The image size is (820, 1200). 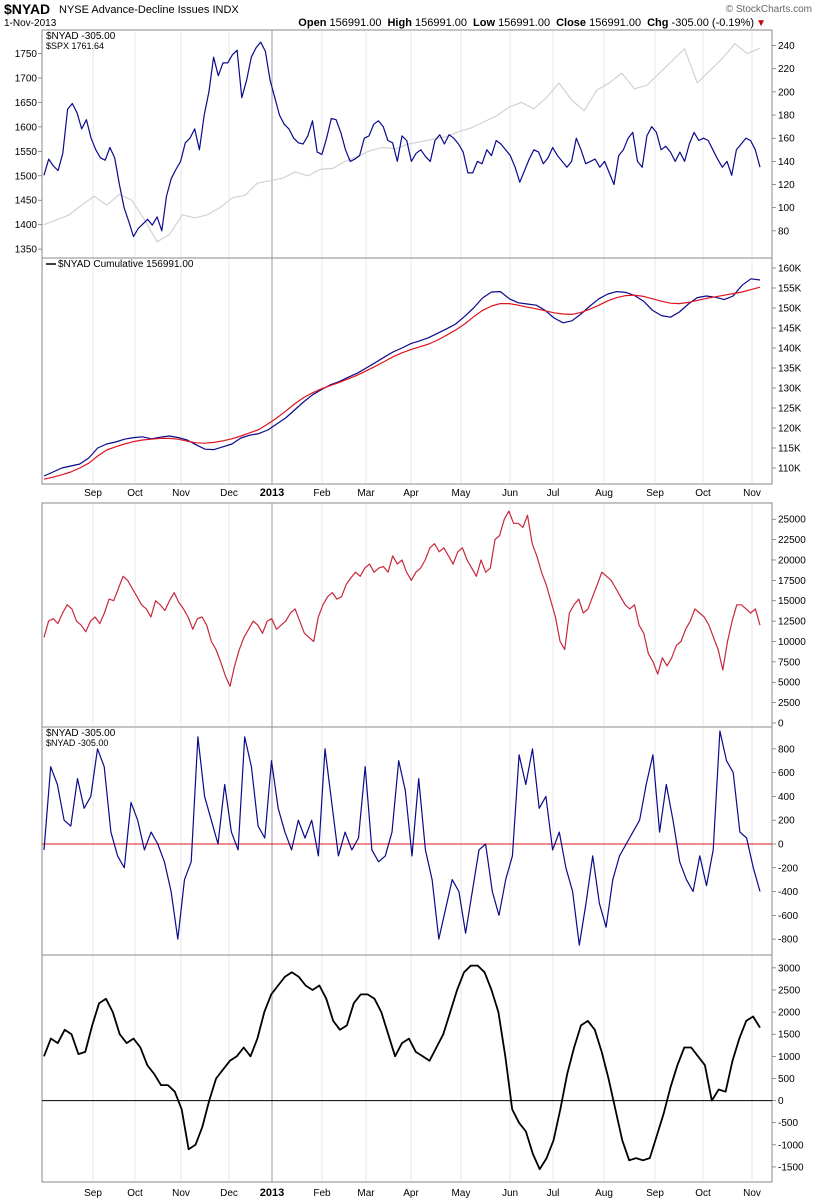 What do you see at coordinates (26, 152) in the screenshot?
I see `left-axis-label: 1550` at bounding box center [26, 152].